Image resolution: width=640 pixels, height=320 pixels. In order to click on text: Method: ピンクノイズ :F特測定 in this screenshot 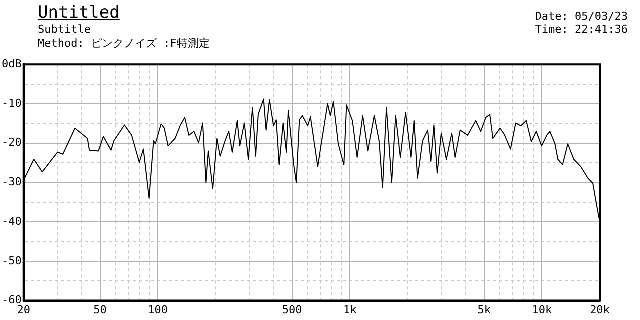, I will do `click(124, 43)`.